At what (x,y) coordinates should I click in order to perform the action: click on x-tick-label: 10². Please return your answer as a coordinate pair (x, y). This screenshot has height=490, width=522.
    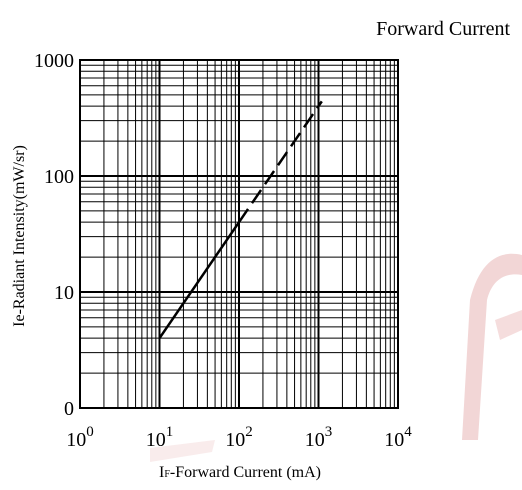
    Looking at the image, I should click on (239, 437).